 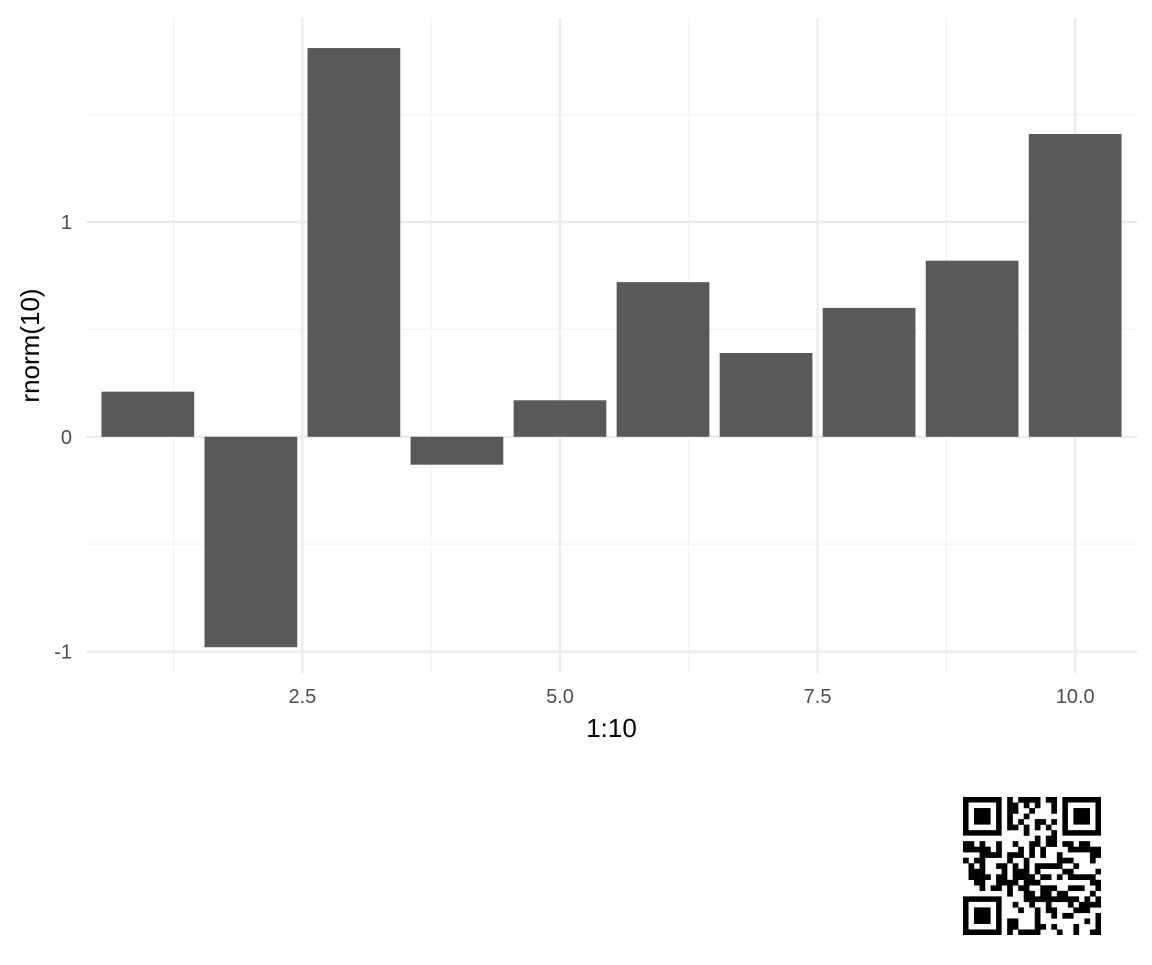 I want to click on qr-code-svg, so click(x=1032, y=866).